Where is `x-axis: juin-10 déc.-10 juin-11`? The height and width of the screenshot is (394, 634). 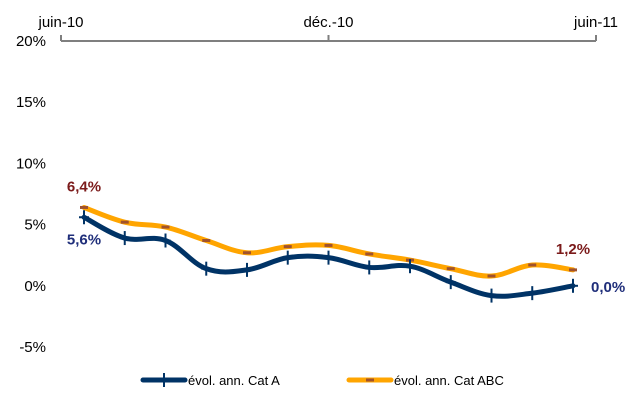 x-axis: juin-10 déc.-10 juin-11 is located at coordinates (327, 27).